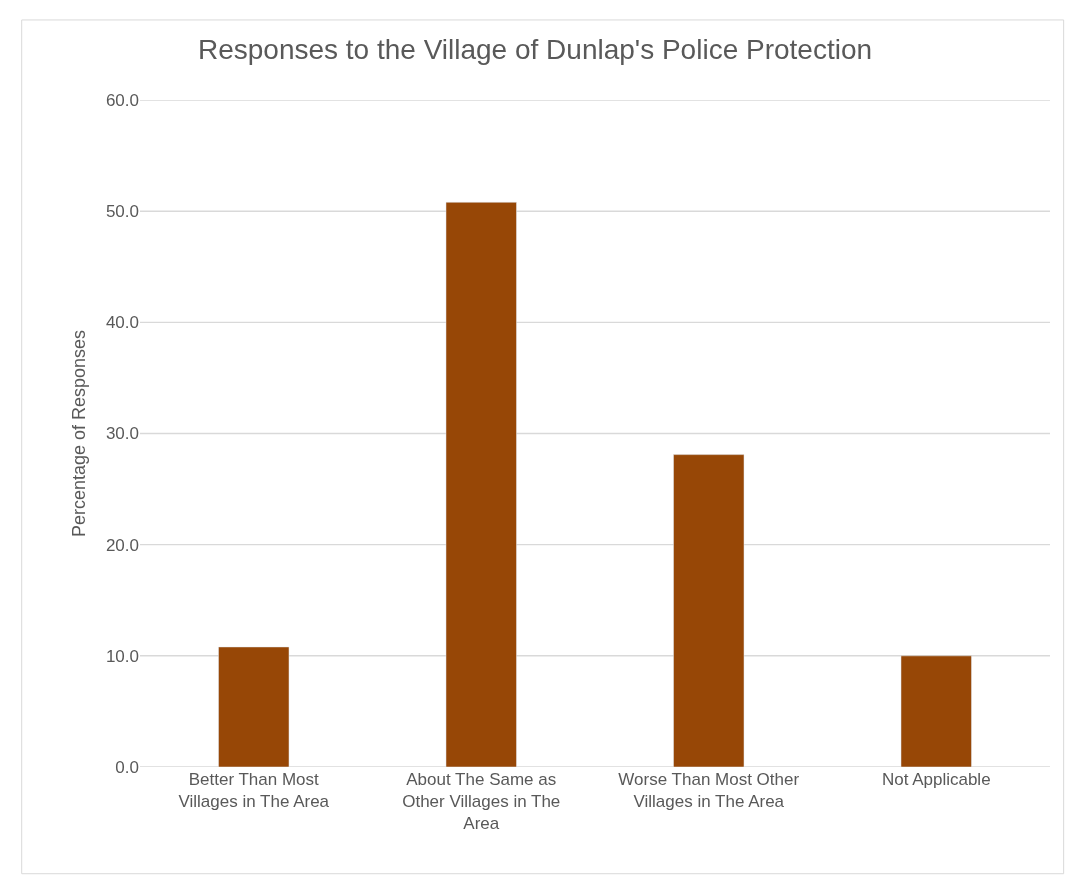 Image resolution: width=1070 pixels, height=882 pixels. I want to click on chart-title: Responses to the Village of Dunlap's Police Protection, so click(535, 50).